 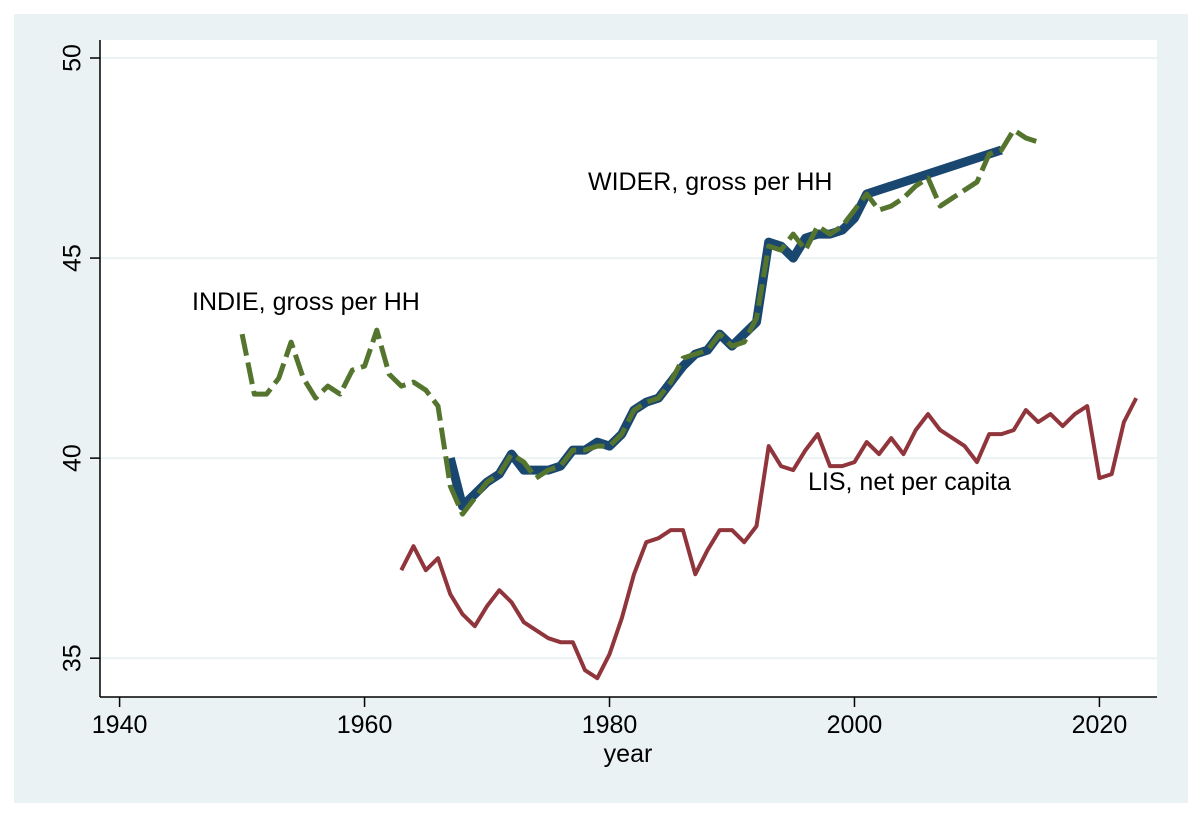 I want to click on y-tick-label: 35, so click(x=73, y=658).